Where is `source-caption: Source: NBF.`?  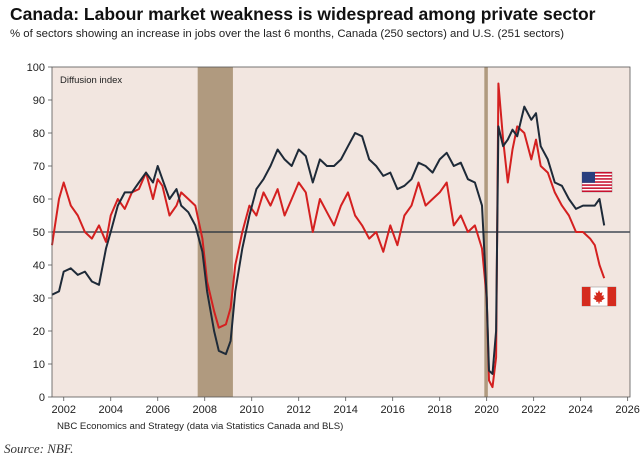
source-caption: Source: NBF. is located at coordinates (39, 448).